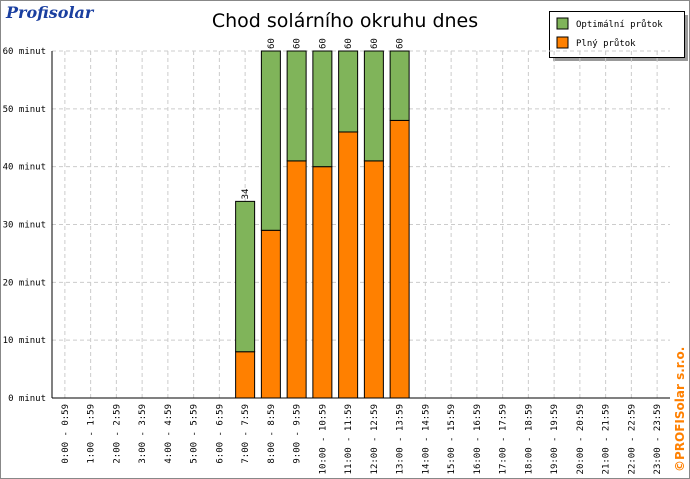 The width and height of the screenshot is (690, 479). Describe the element at coordinates (143, 434) in the screenshot. I see `x-tick-label: 3:00 - 3:59` at that location.